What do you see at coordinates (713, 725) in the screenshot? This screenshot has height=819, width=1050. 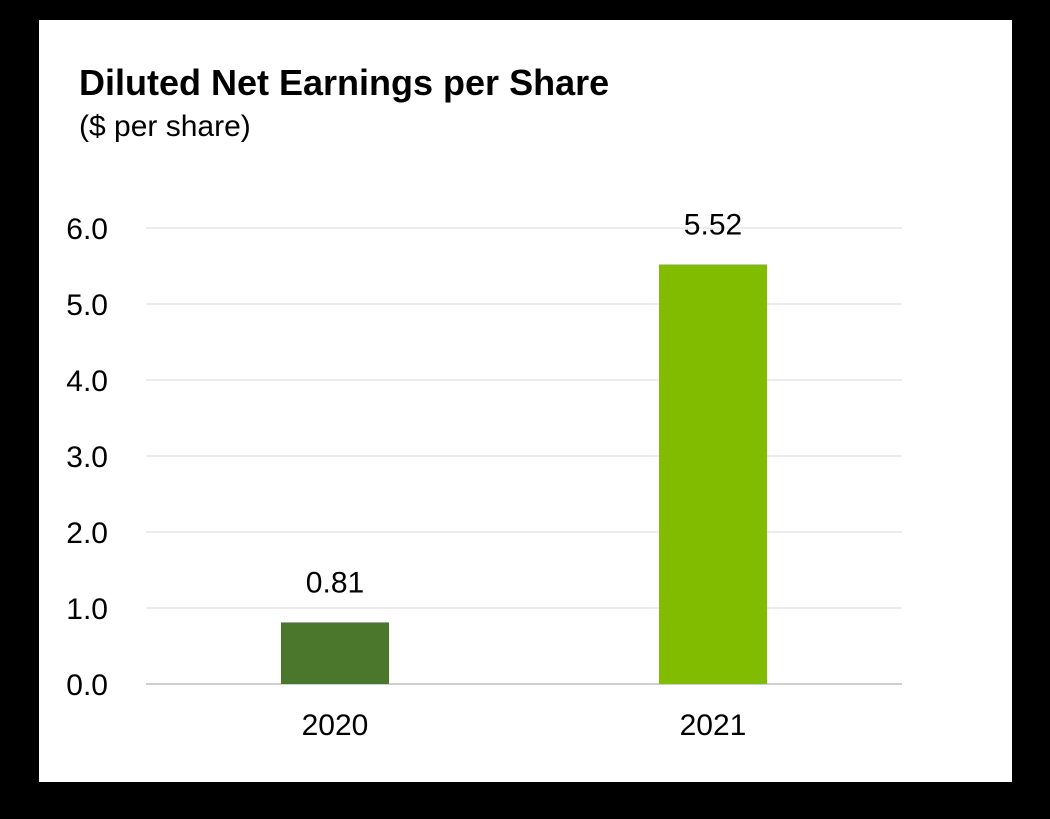 I see `x-tick-label-2021: 2021` at bounding box center [713, 725].